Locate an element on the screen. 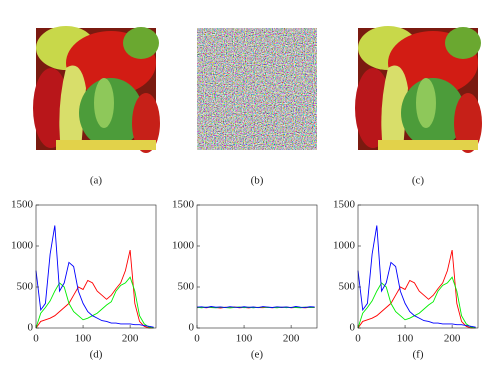 The width and height of the screenshot is (488, 378). caption: (e) is located at coordinates (257, 355).